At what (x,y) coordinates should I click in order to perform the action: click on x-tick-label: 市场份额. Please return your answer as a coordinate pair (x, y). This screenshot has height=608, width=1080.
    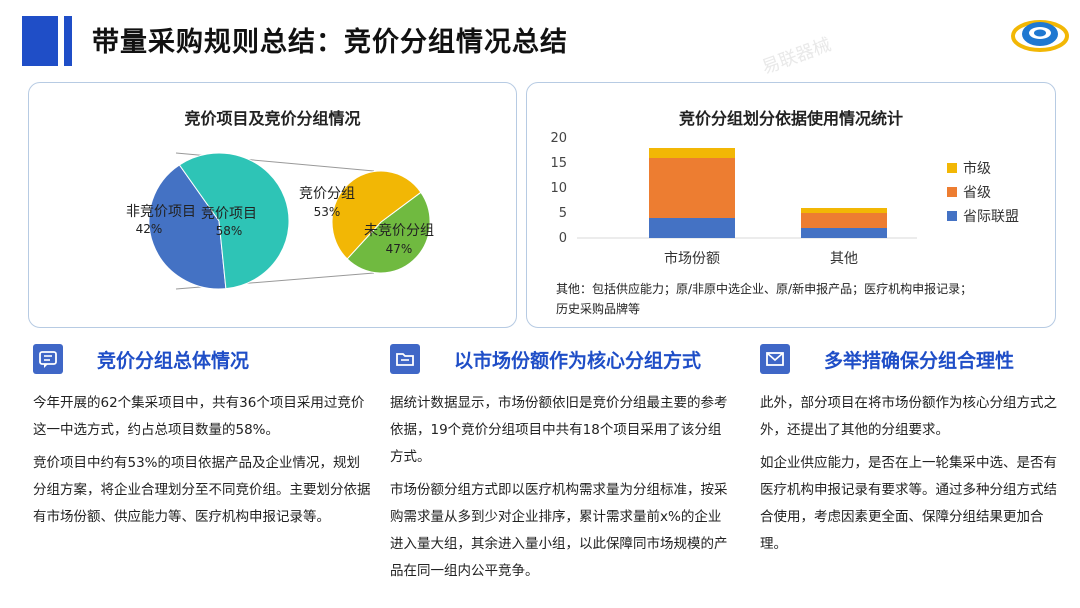
    Looking at the image, I should click on (692, 258).